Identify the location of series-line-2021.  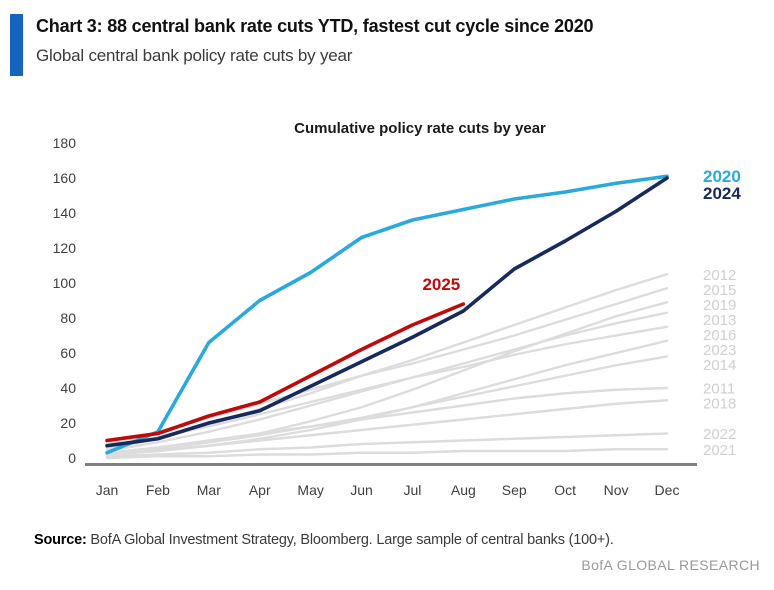
(387, 454).